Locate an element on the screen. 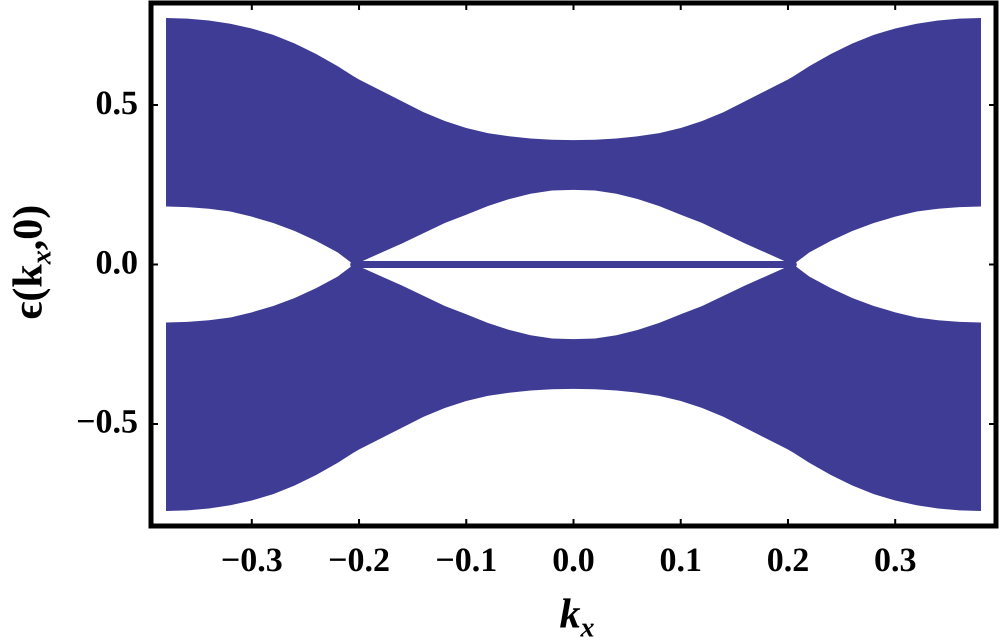 This screenshot has width=1000, height=643. x-tick-label: −0.2 is located at coordinates (359, 561).